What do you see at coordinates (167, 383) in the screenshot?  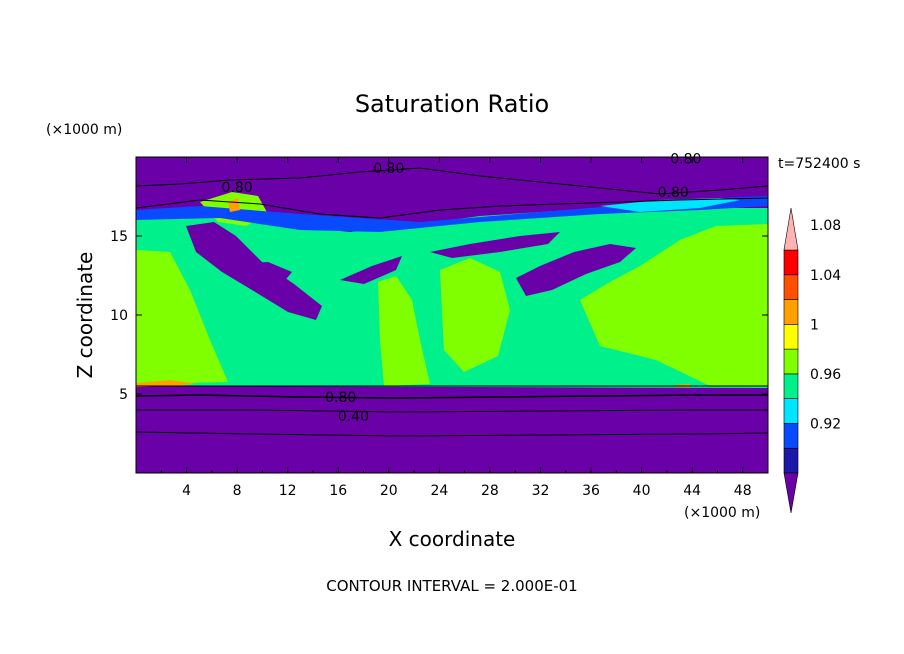 I see `orange-strip-left` at bounding box center [167, 383].